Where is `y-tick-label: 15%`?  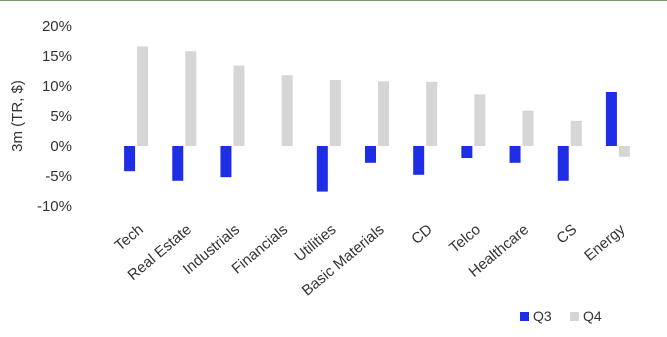 y-tick-label: 15% is located at coordinates (57, 56).